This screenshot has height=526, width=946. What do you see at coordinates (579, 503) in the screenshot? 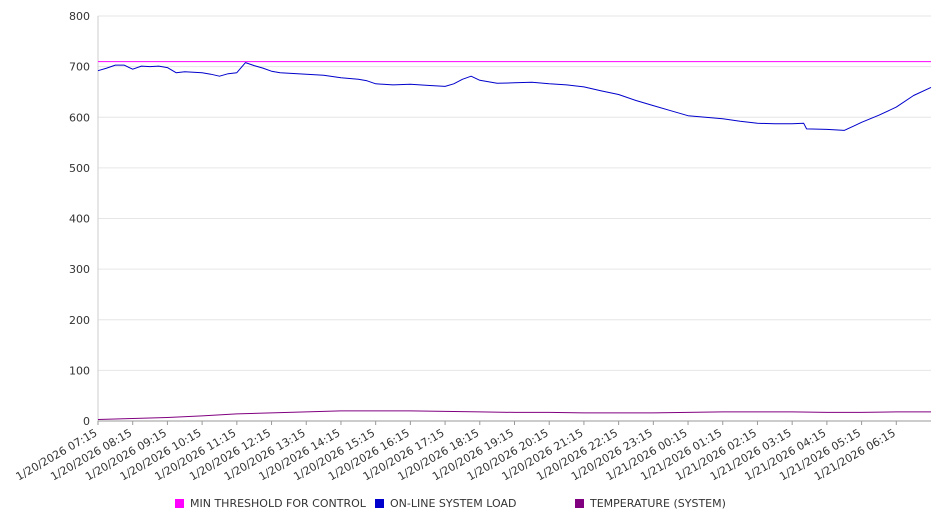
I see `legend-swatch-temperature` at bounding box center [579, 503].